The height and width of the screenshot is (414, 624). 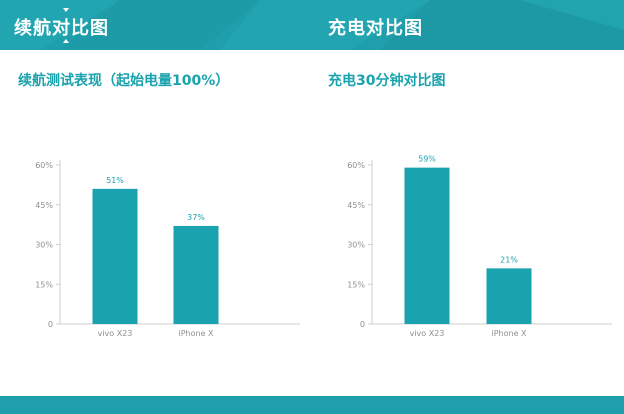 I want to click on left-header-title: 续航对比图, so click(x=61, y=28).